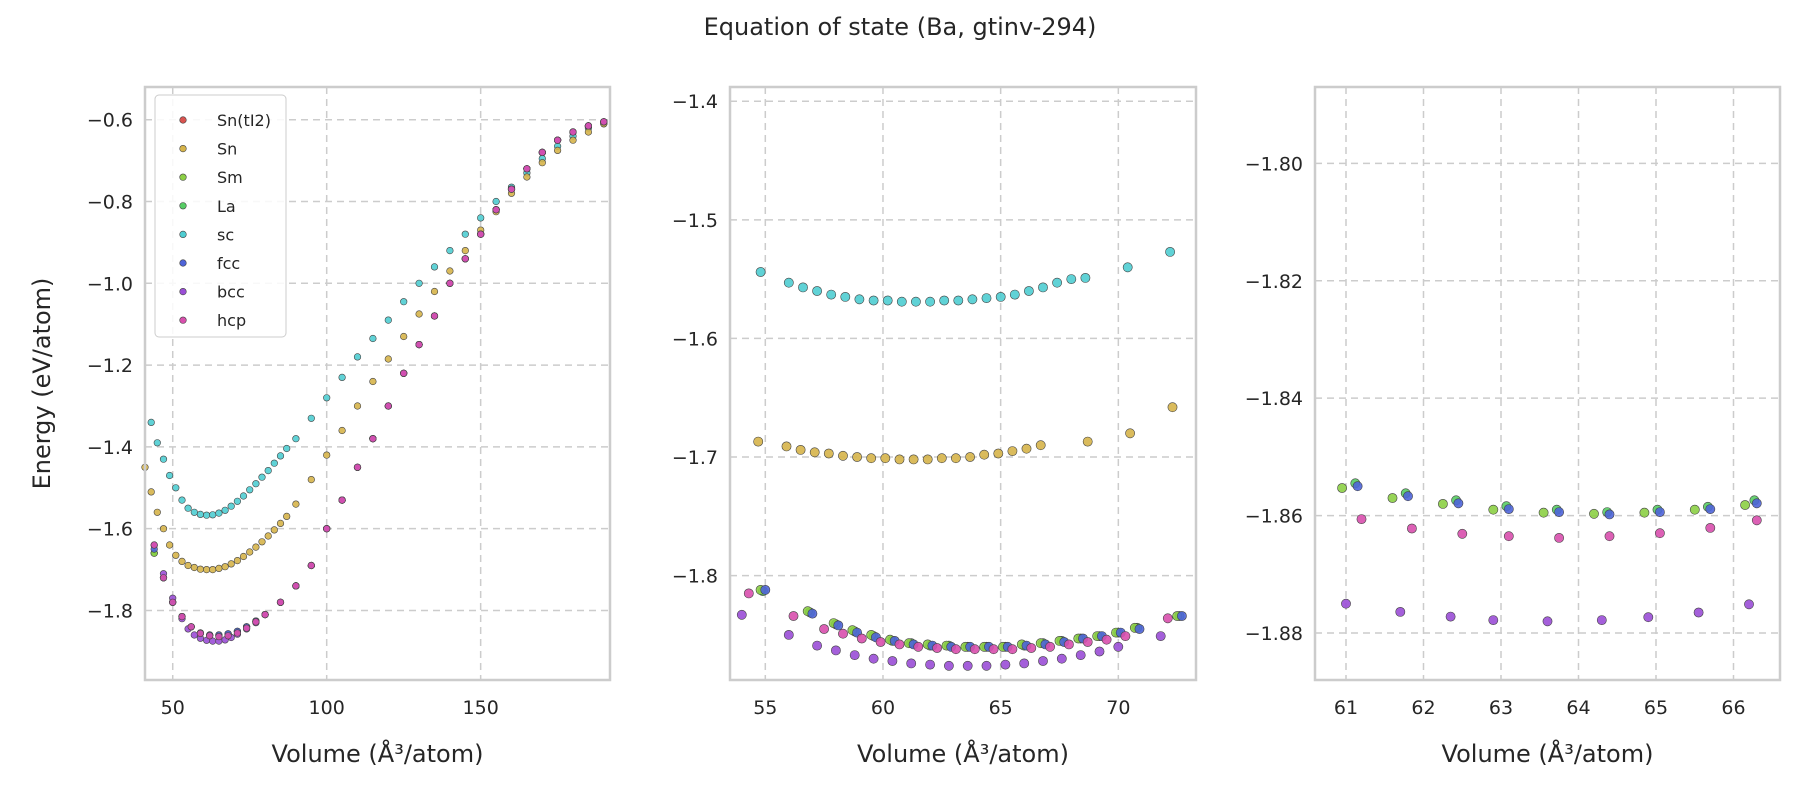 Image resolution: width=1800 pixels, height=800 pixels. I want to click on data-points, so click(1549, 552).